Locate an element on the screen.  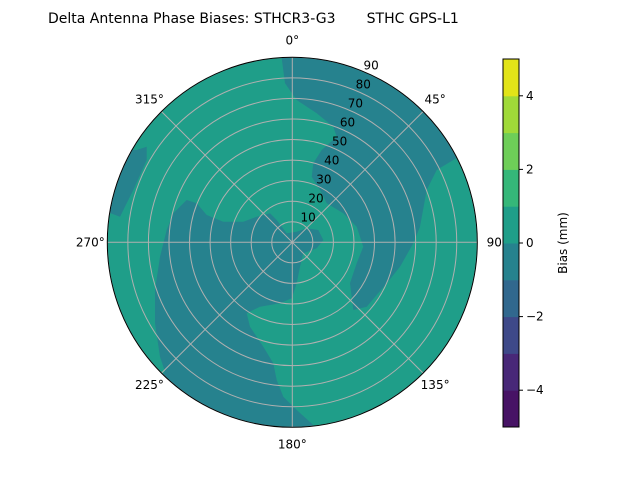
angular-tick-label: 135° is located at coordinates (435, 385).